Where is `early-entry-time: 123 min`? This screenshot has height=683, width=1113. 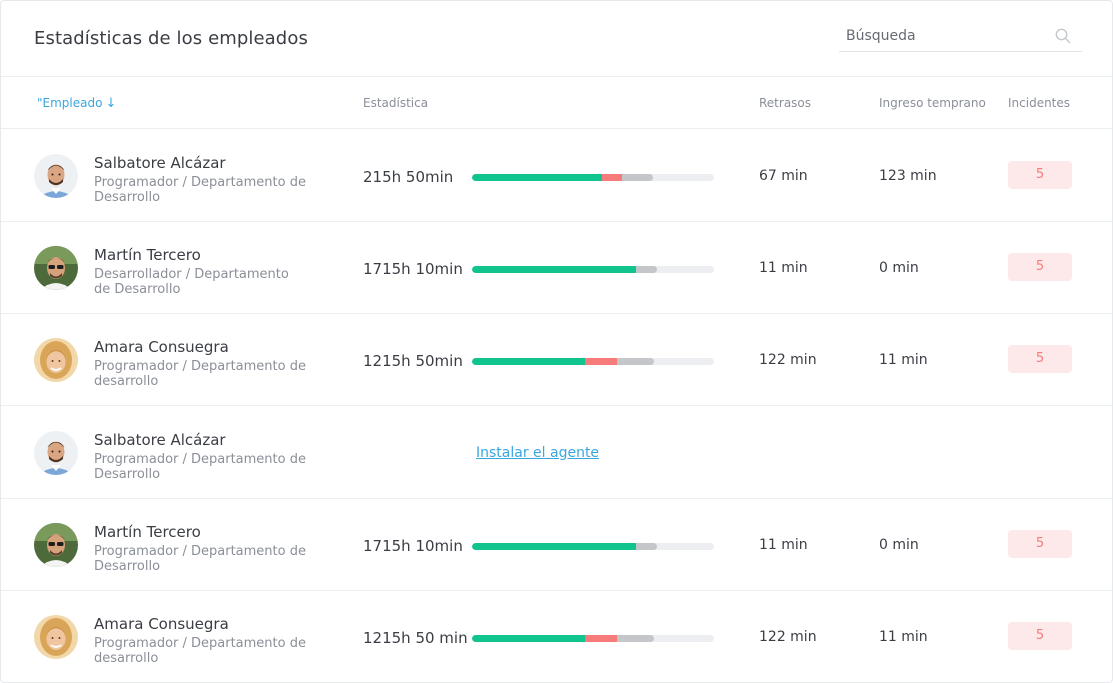 early-entry-time: 123 min is located at coordinates (908, 176).